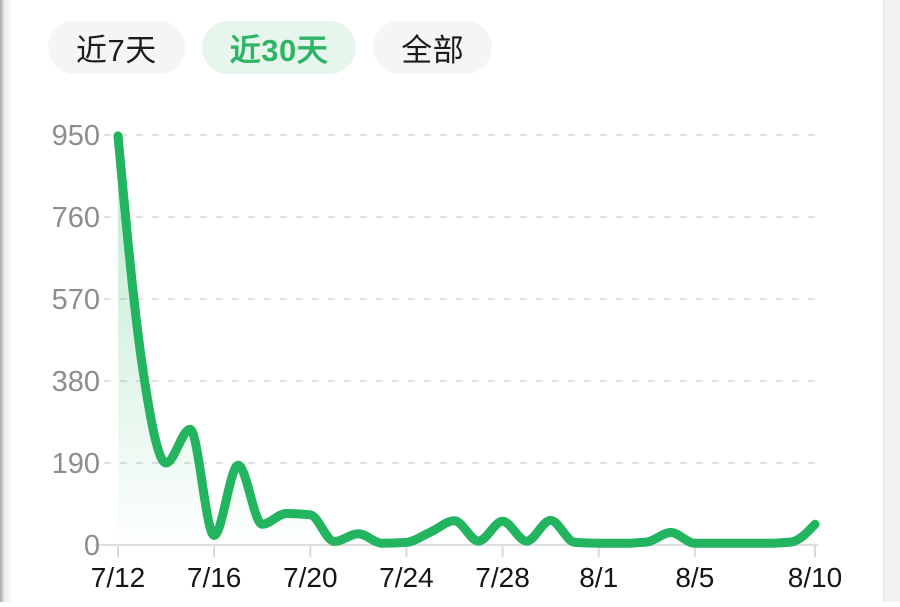  What do you see at coordinates (76, 300) in the screenshot?
I see `y-axis-label: 570` at bounding box center [76, 300].